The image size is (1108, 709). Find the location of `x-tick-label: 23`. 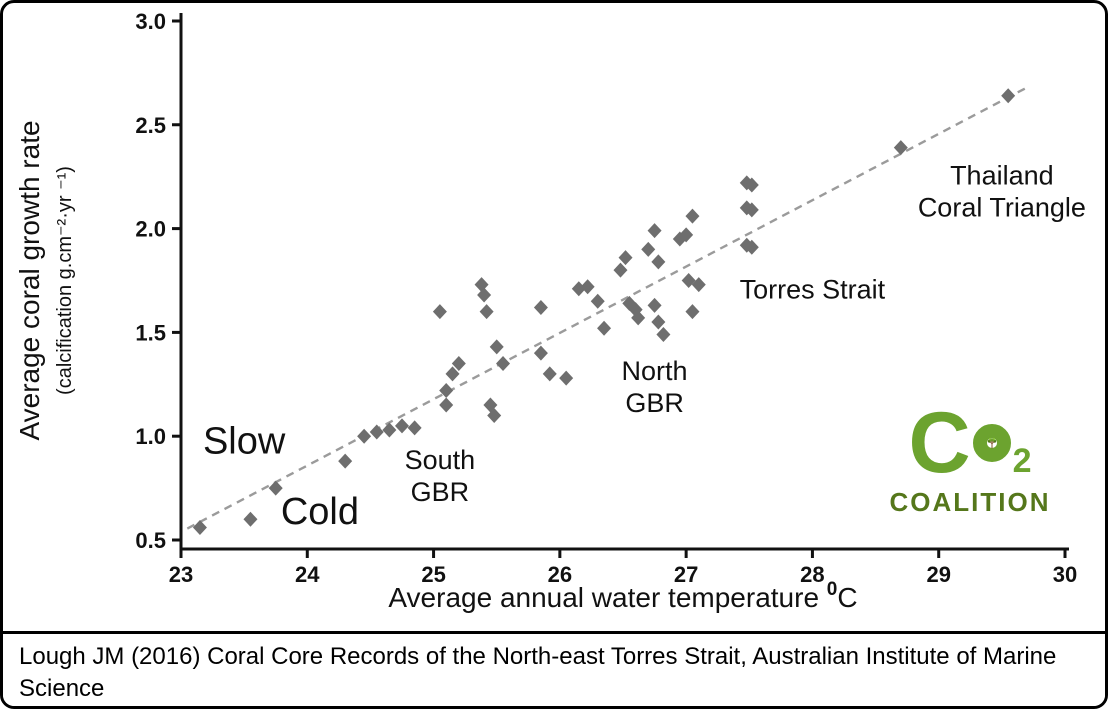

x-tick-label: 23 is located at coordinates (181, 574).